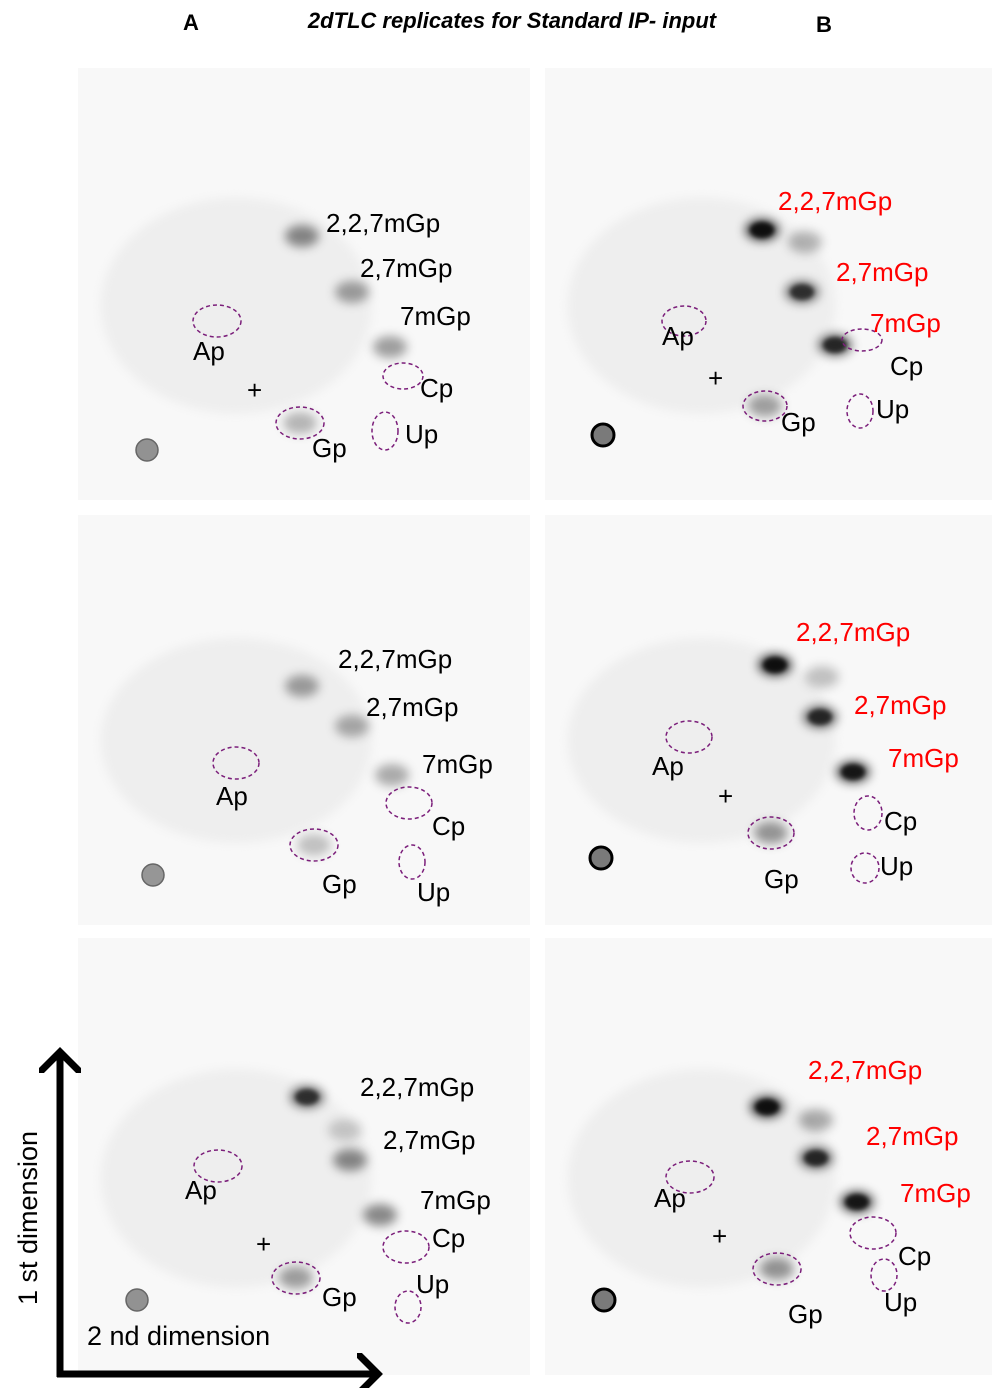 This screenshot has height=1388, width=992. What do you see at coordinates (178, 1336) in the screenshot?
I see `second-dimension-label: 2 nd dimension` at bounding box center [178, 1336].